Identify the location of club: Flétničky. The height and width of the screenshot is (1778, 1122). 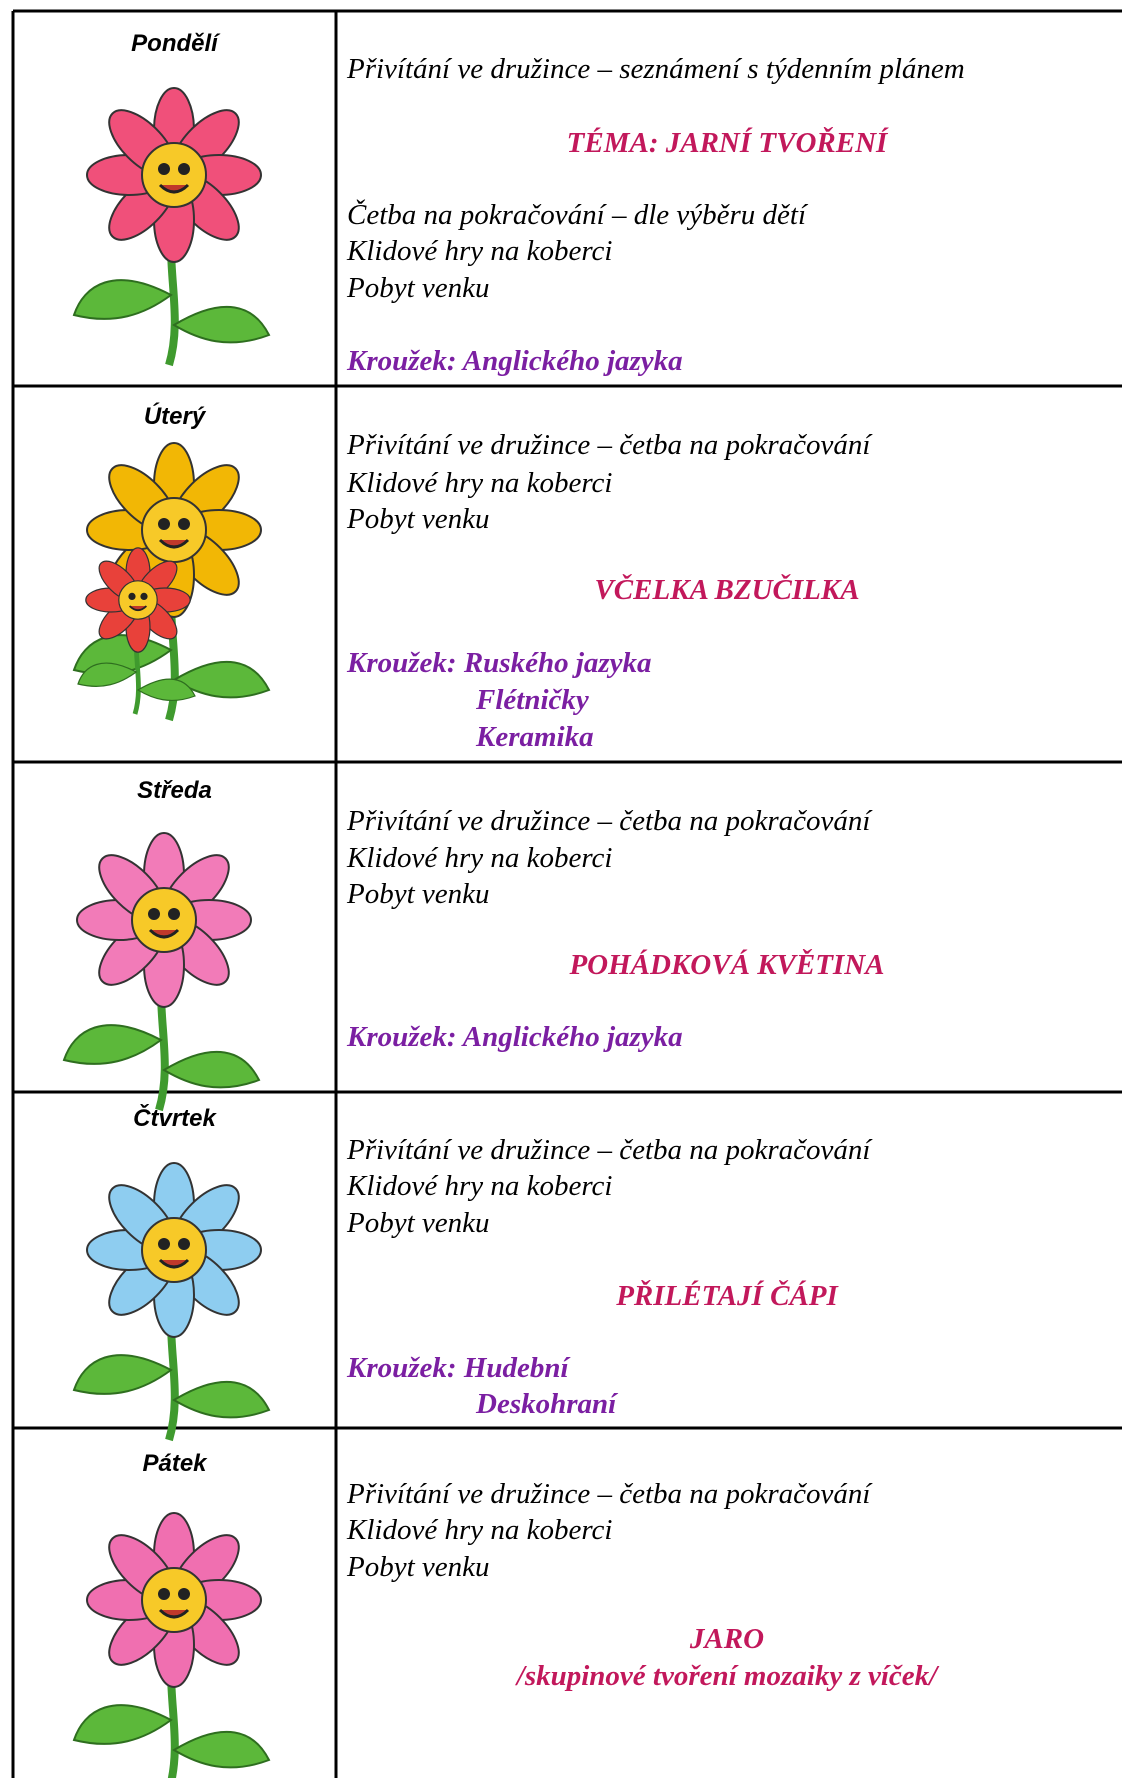
(532, 700).